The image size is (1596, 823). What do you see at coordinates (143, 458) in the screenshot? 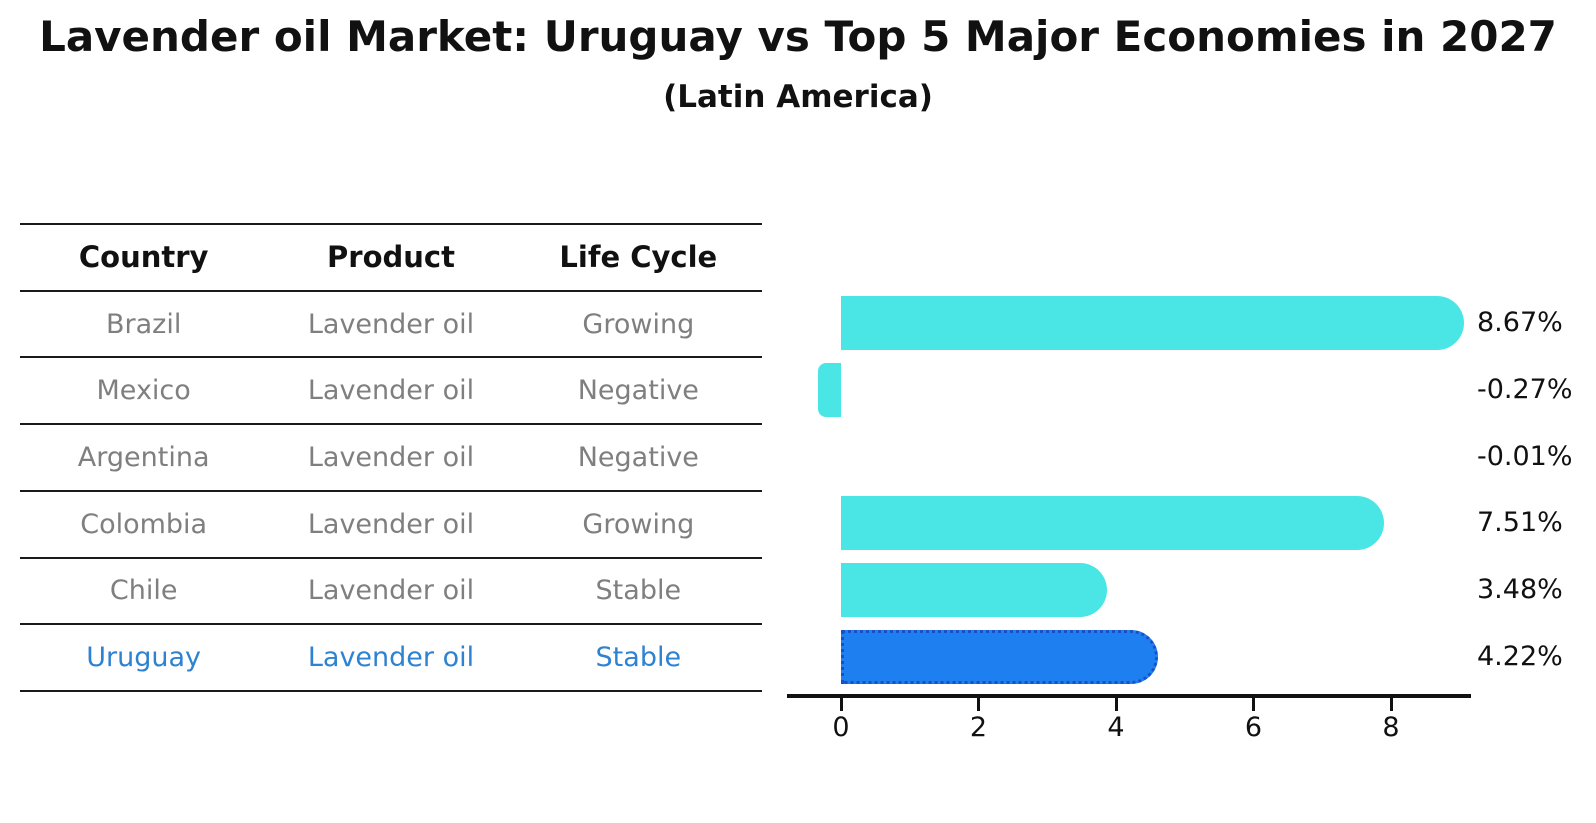
I see `table-cell-country: Argentina` at bounding box center [143, 458].